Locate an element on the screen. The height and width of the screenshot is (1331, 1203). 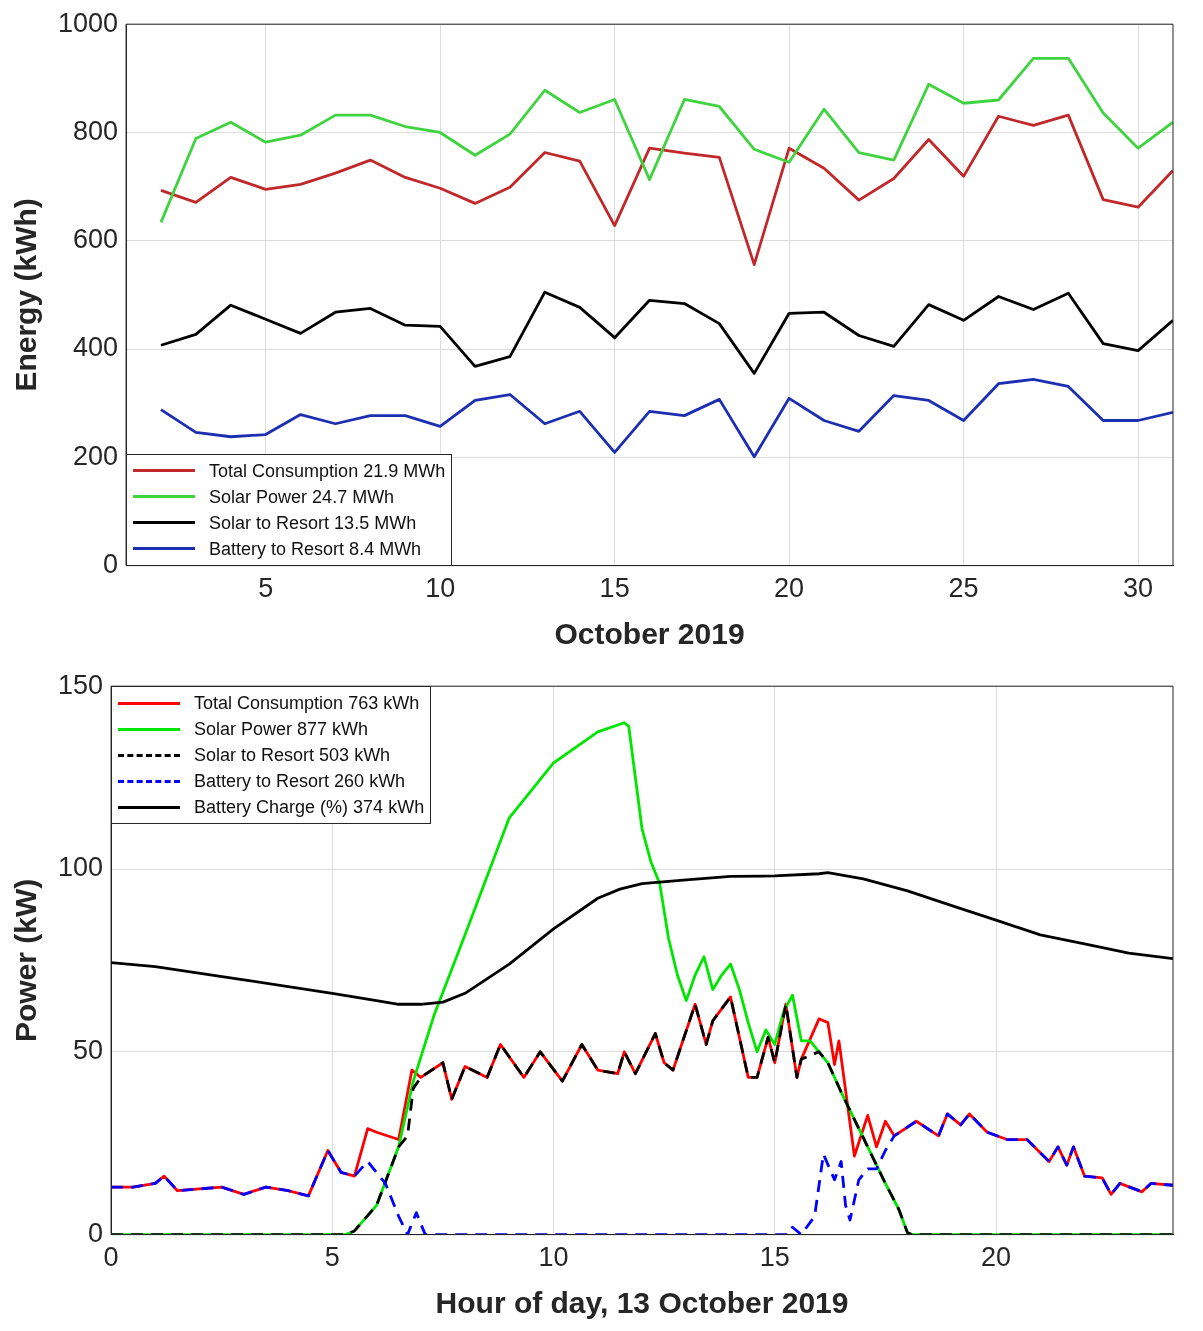
x-tick-label: 30 is located at coordinates (1138, 588).